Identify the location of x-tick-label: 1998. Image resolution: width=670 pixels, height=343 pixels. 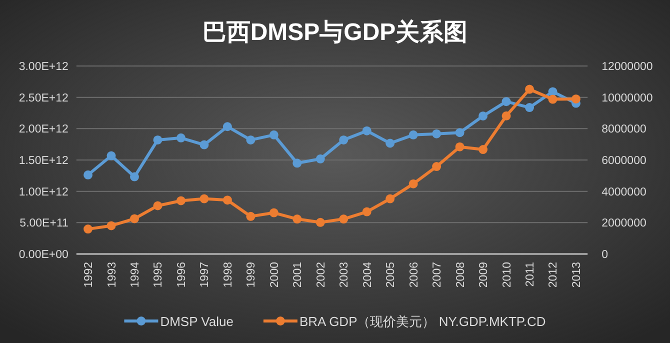
(228, 275).